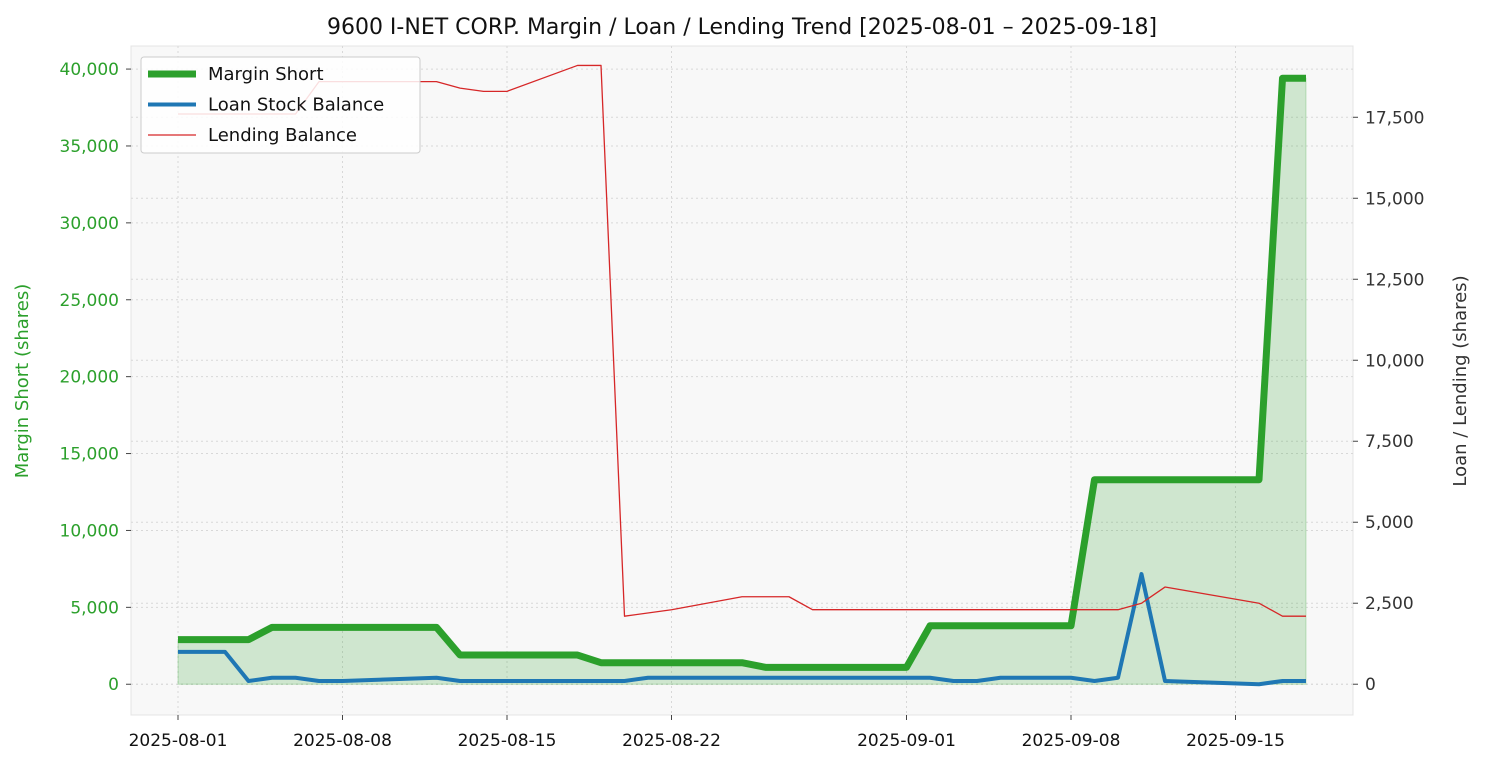 This screenshot has width=1485, height=765. I want to click on y-right-tick-label: 17,500, so click(1394, 118).